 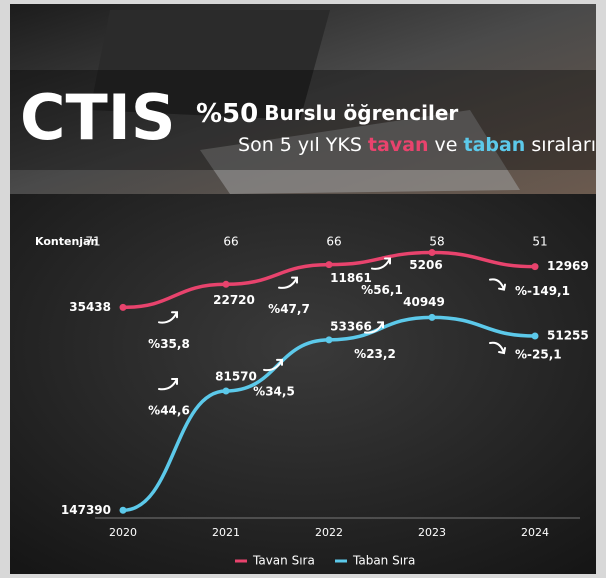 I want to click on value-label: 53366, so click(x=351, y=326).